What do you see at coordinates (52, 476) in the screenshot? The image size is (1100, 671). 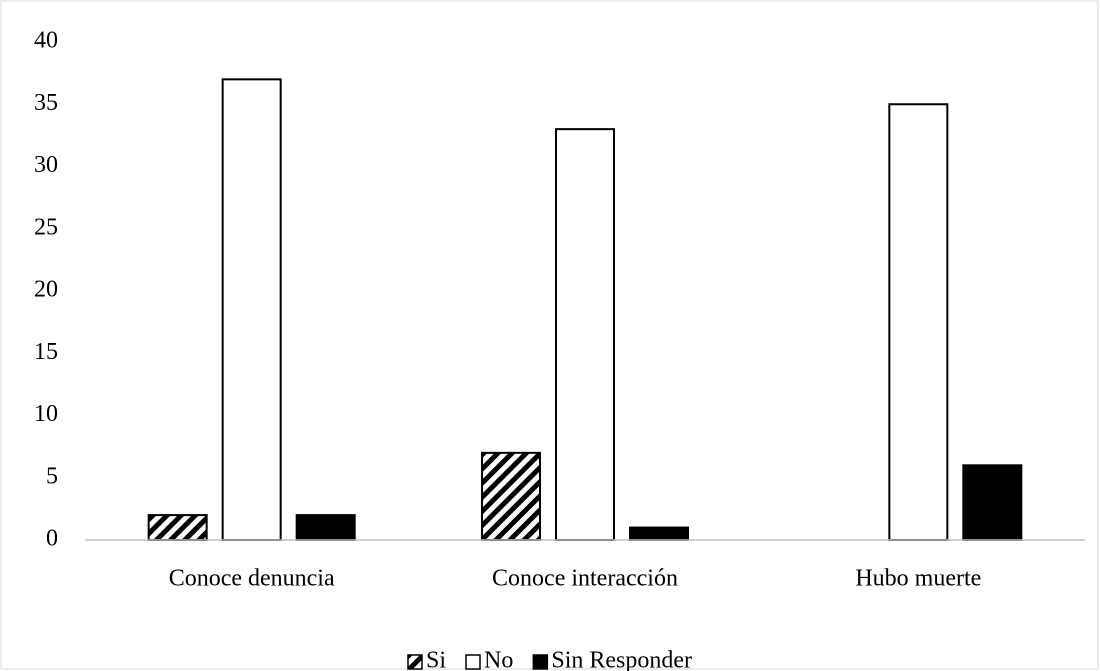 I see `y-tick-label: 5` at bounding box center [52, 476].